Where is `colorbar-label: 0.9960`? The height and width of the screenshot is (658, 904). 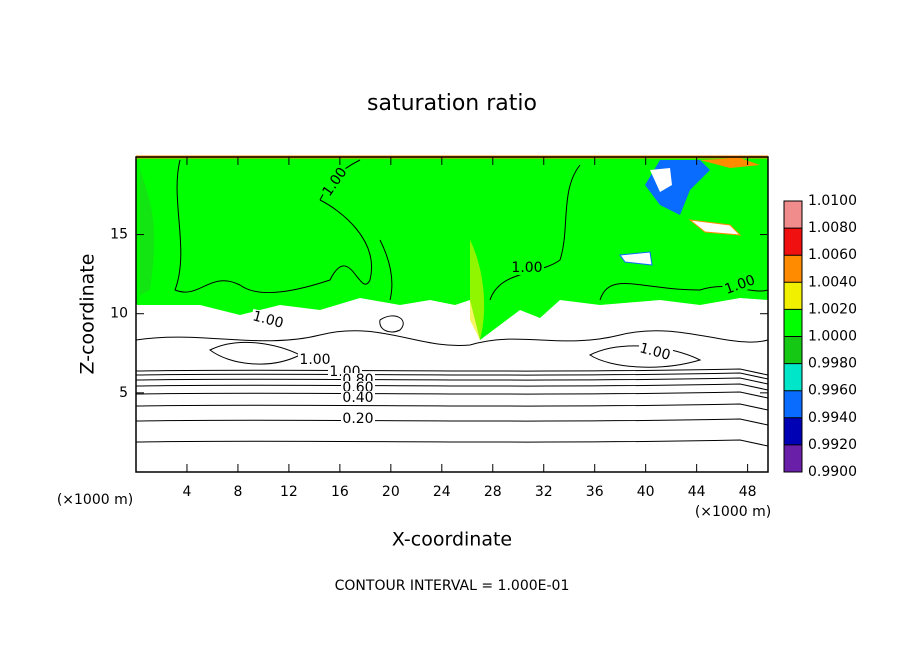
colorbar-label: 0.9960 is located at coordinates (832, 391).